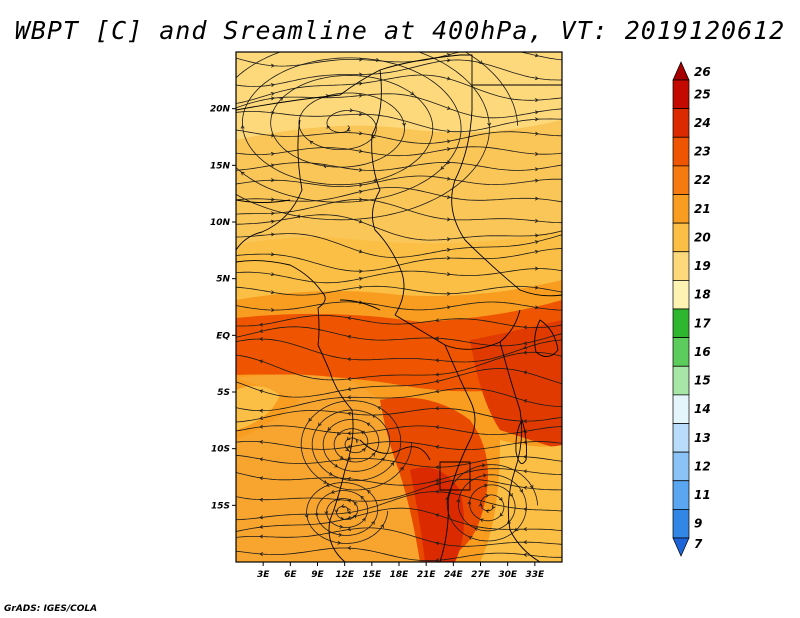 The width and height of the screenshot is (800, 618). Describe the element at coordinates (454, 575) in the screenshot. I see `lon-tick-label: 24E` at that location.